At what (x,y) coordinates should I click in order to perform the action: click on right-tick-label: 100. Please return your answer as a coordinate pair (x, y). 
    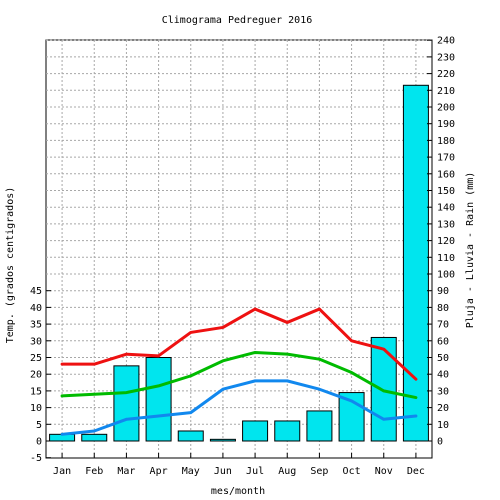
    Looking at the image, I should click on (446, 275).